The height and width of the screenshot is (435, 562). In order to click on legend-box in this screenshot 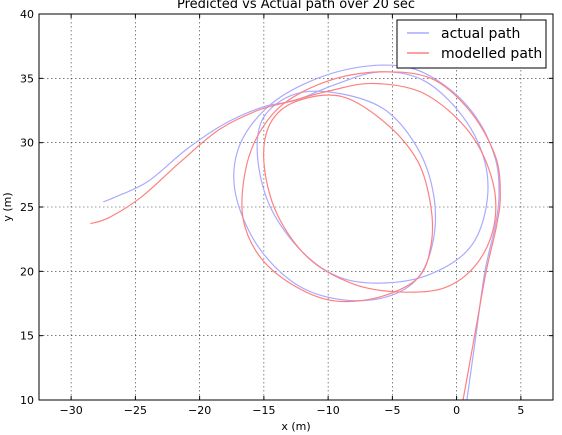, I will do `click(471, 44)`.